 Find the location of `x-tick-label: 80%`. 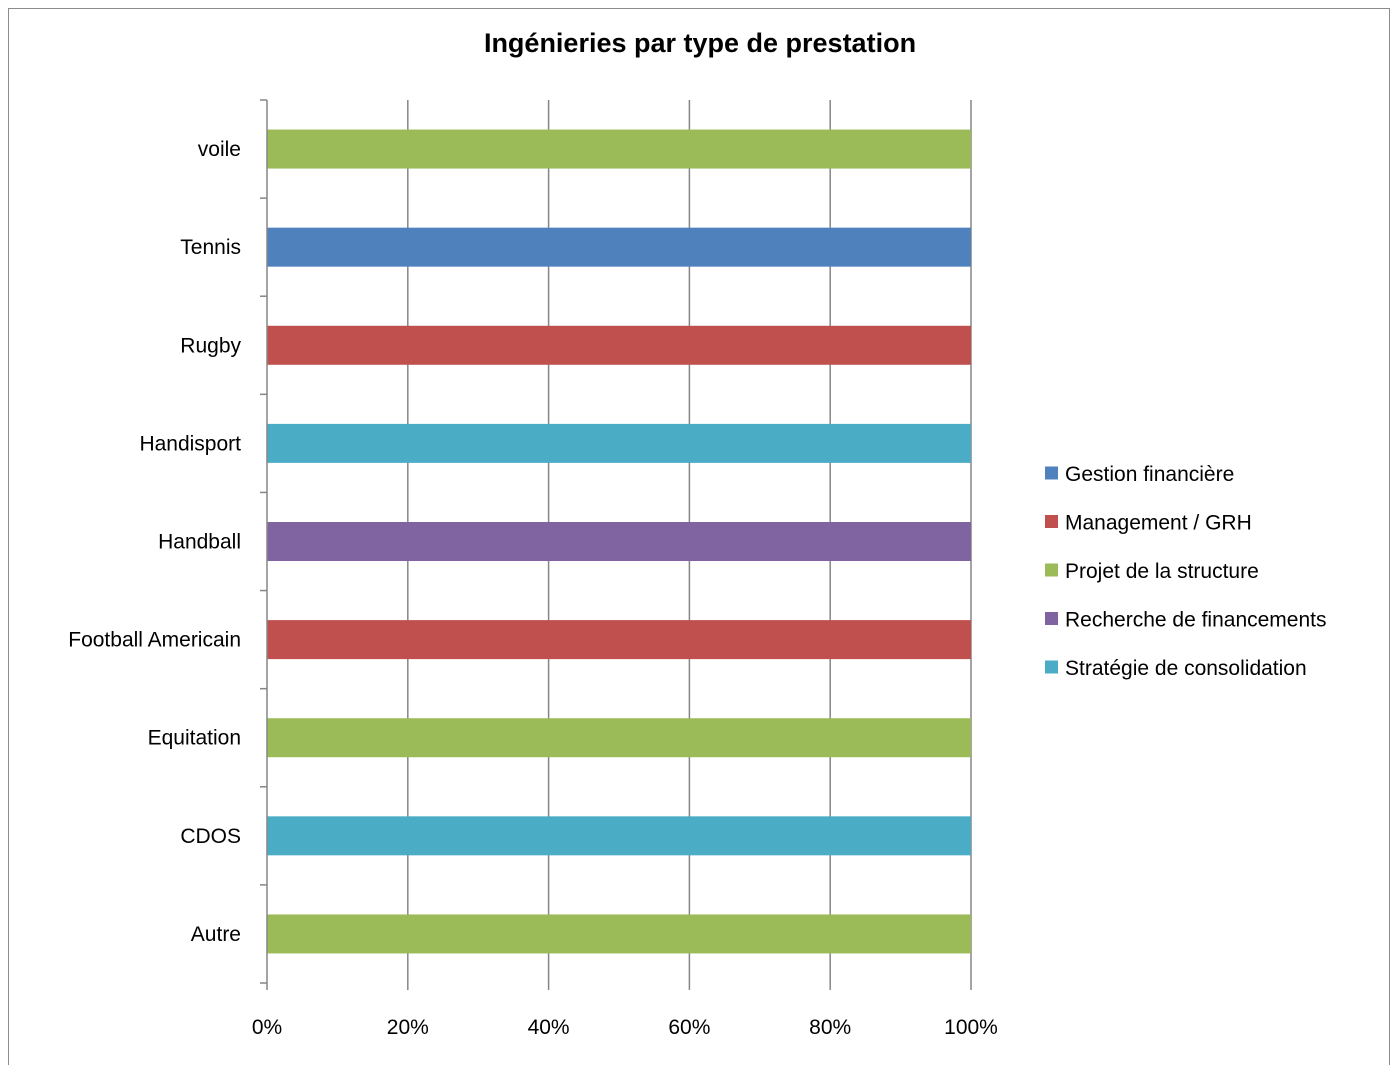

x-tick-label: 80% is located at coordinates (830, 1027).